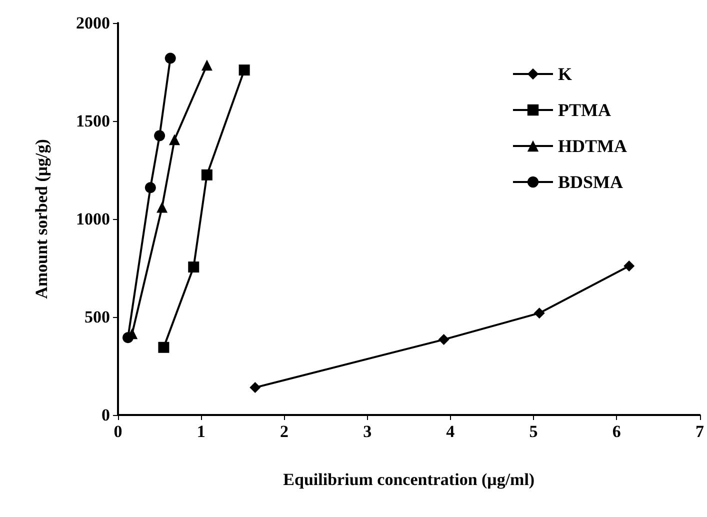  I want to click on x-axis-title: Equilibrium concentration (μg/ml), so click(409, 479).